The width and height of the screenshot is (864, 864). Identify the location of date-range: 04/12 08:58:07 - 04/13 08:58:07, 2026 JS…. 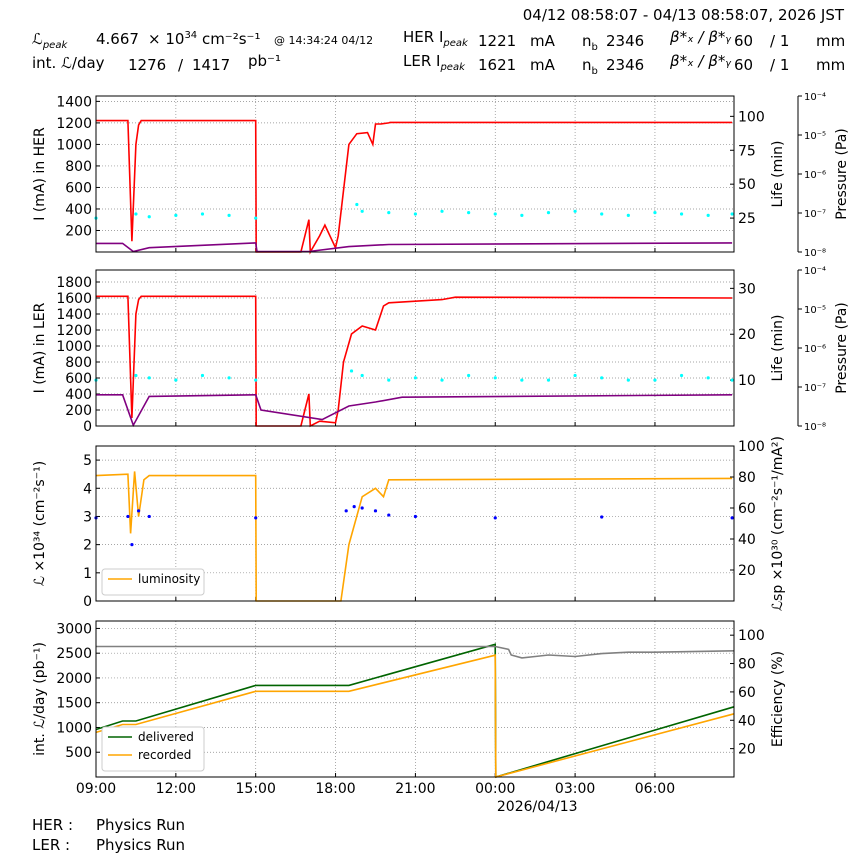
(683, 15).